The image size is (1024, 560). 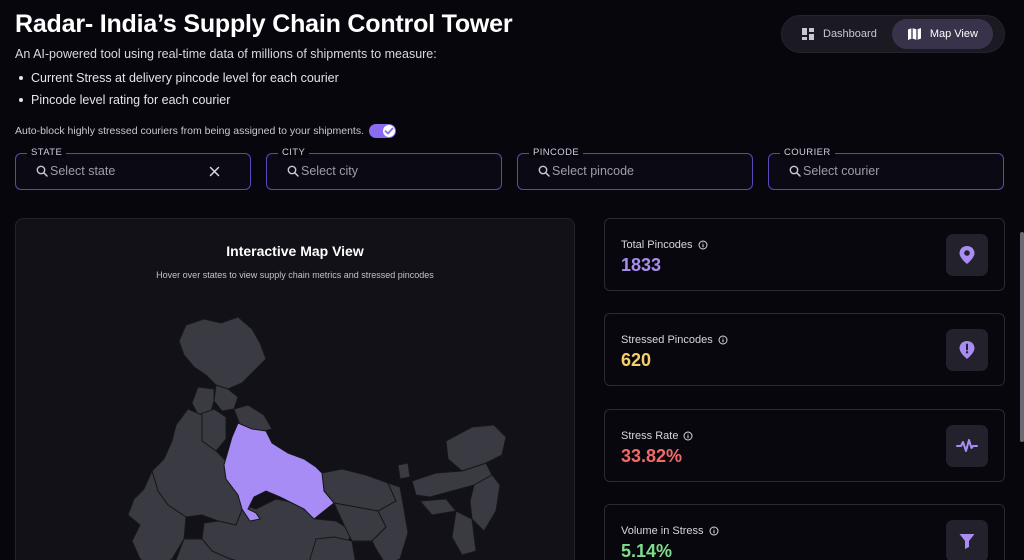 What do you see at coordinates (157, 514) in the screenshot?
I see `state-gujarat` at bounding box center [157, 514].